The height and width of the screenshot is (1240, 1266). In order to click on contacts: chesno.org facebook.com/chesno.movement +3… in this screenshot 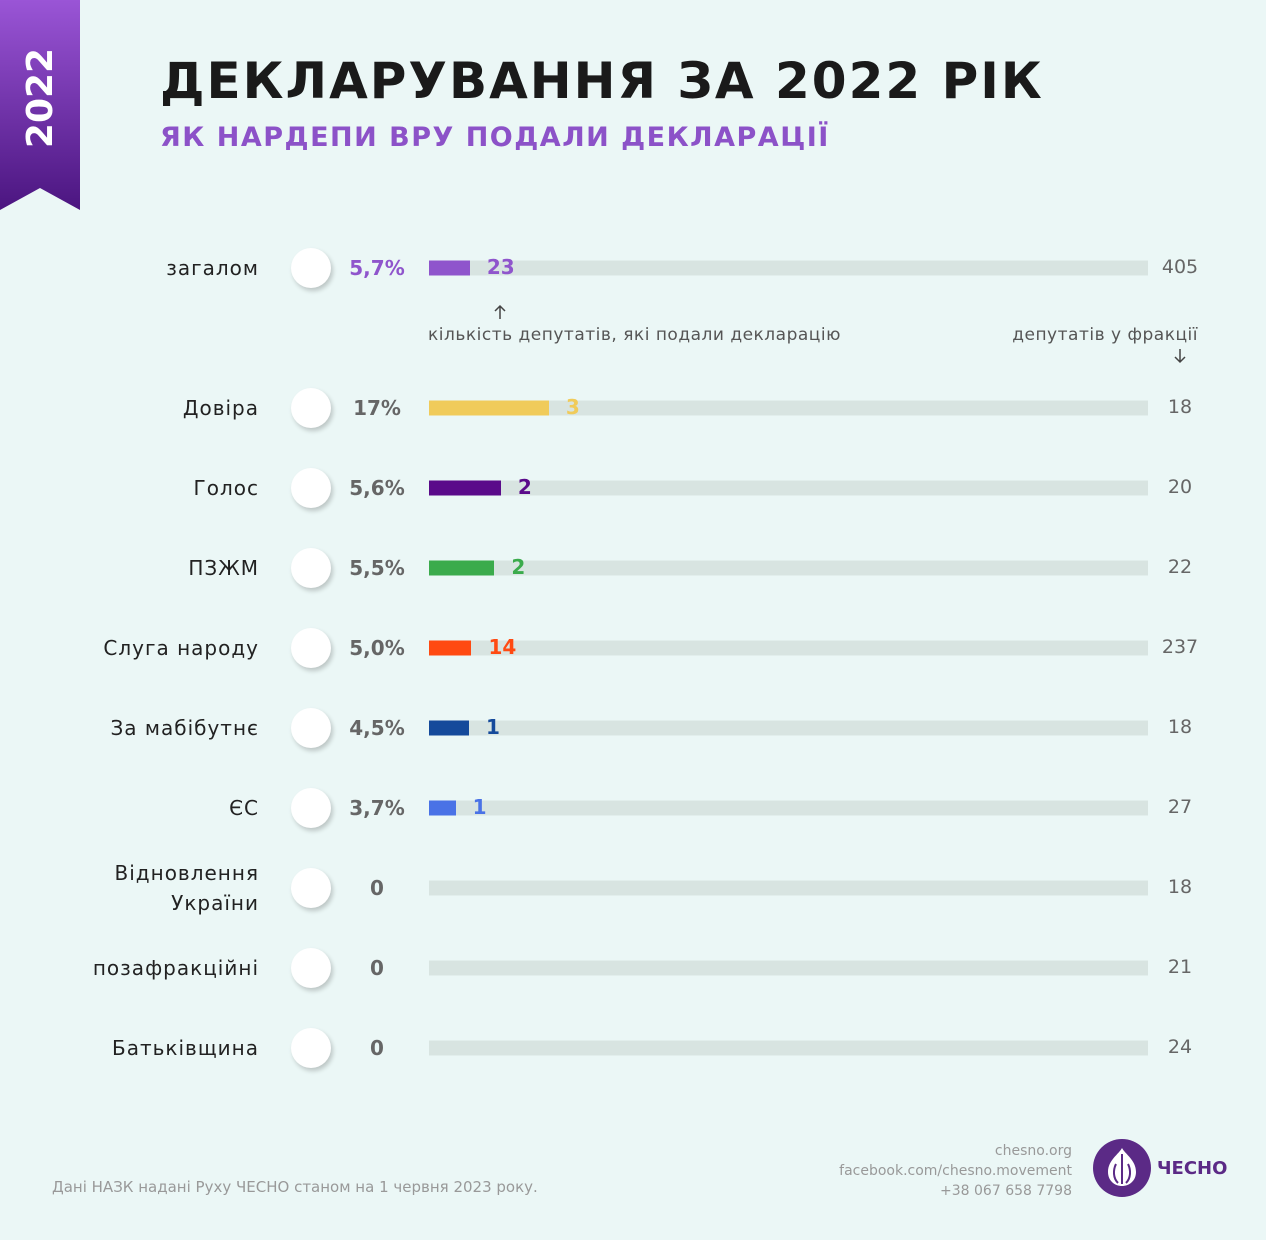, I will do `click(955, 1171)`.